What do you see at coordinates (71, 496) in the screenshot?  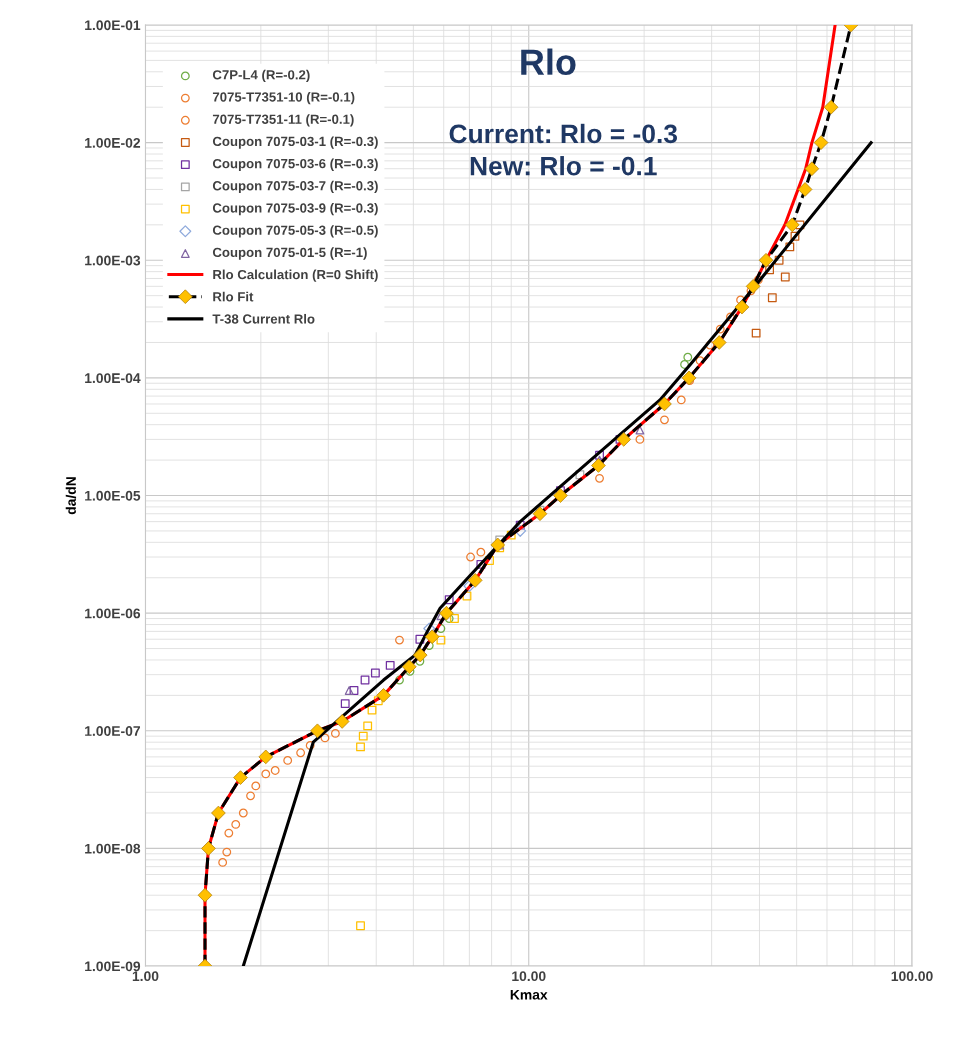 I see `y-axis-title: da/dN` at bounding box center [71, 496].